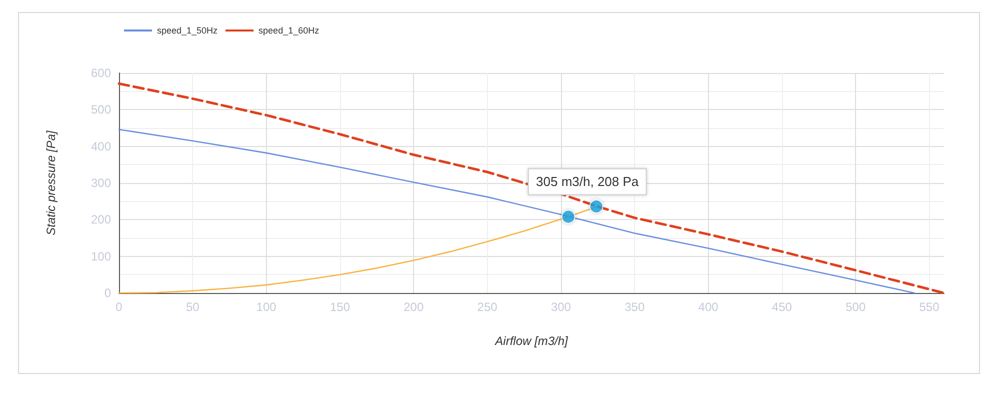 This screenshot has width=1000, height=400. What do you see at coordinates (289, 31) in the screenshot?
I see `legend-label: speed_1_60Hz` at bounding box center [289, 31].